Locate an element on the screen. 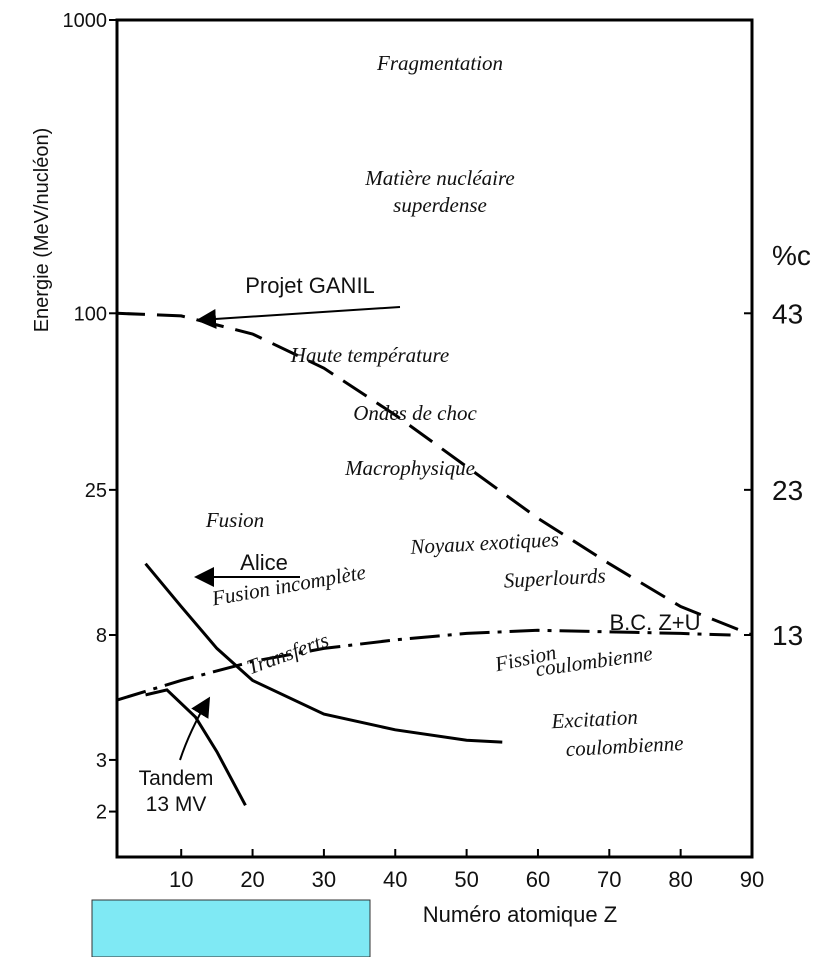 This screenshot has height=957, width=829. series-label: Projet GANIL is located at coordinates (310, 285).